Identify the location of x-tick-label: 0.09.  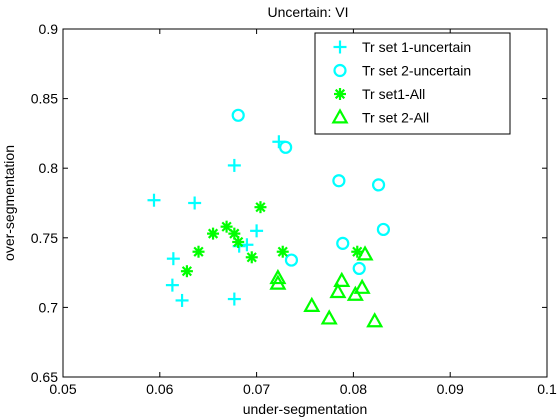
(450, 389).